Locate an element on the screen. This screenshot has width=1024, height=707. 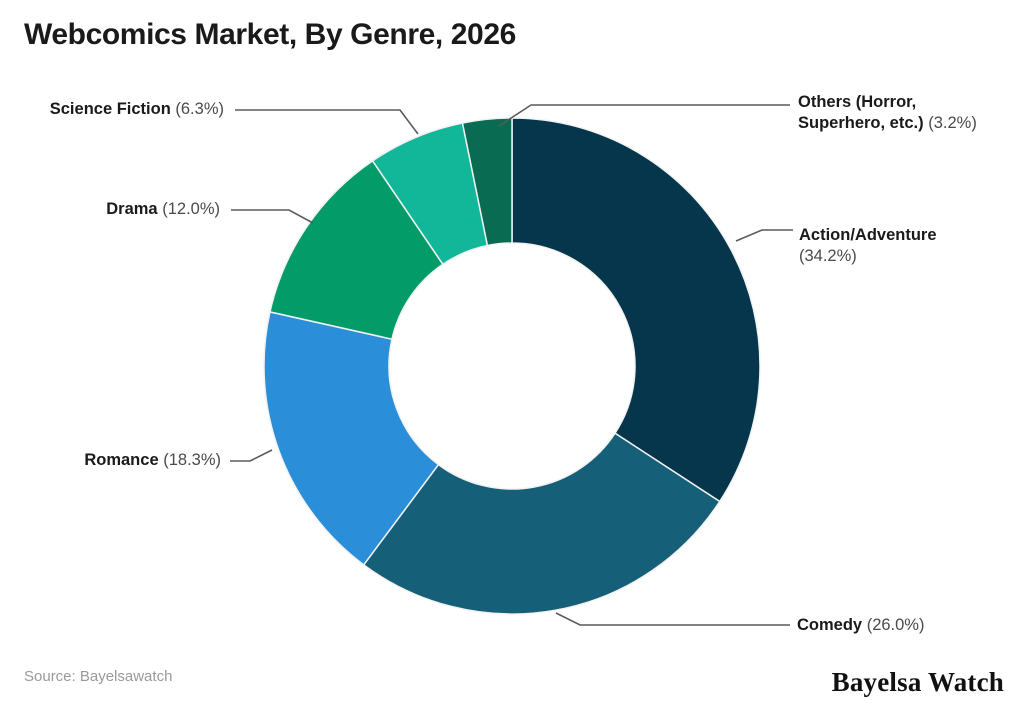
slice-value-comedy: (26.0%) is located at coordinates (895, 625).